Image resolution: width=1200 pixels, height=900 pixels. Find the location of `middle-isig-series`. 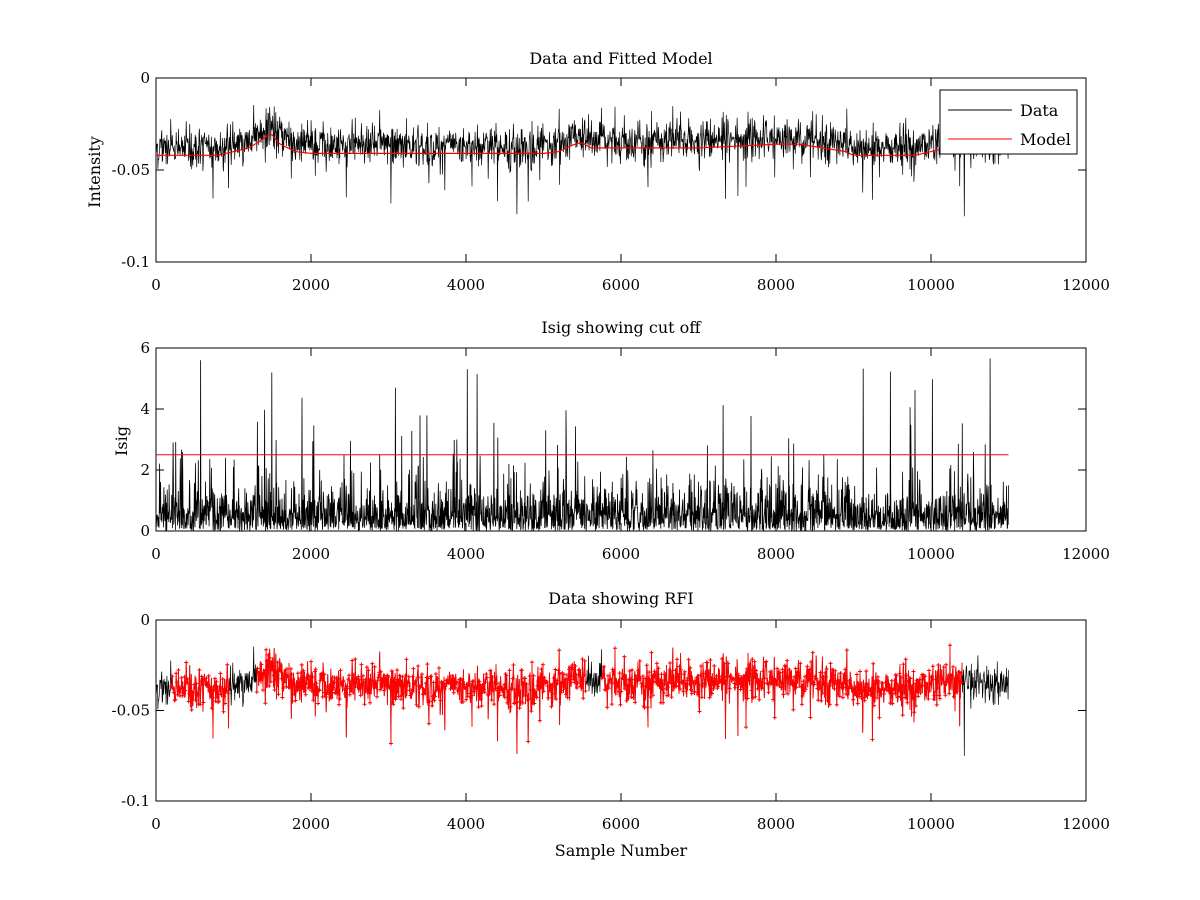

middle-isig-series is located at coordinates (582, 445).